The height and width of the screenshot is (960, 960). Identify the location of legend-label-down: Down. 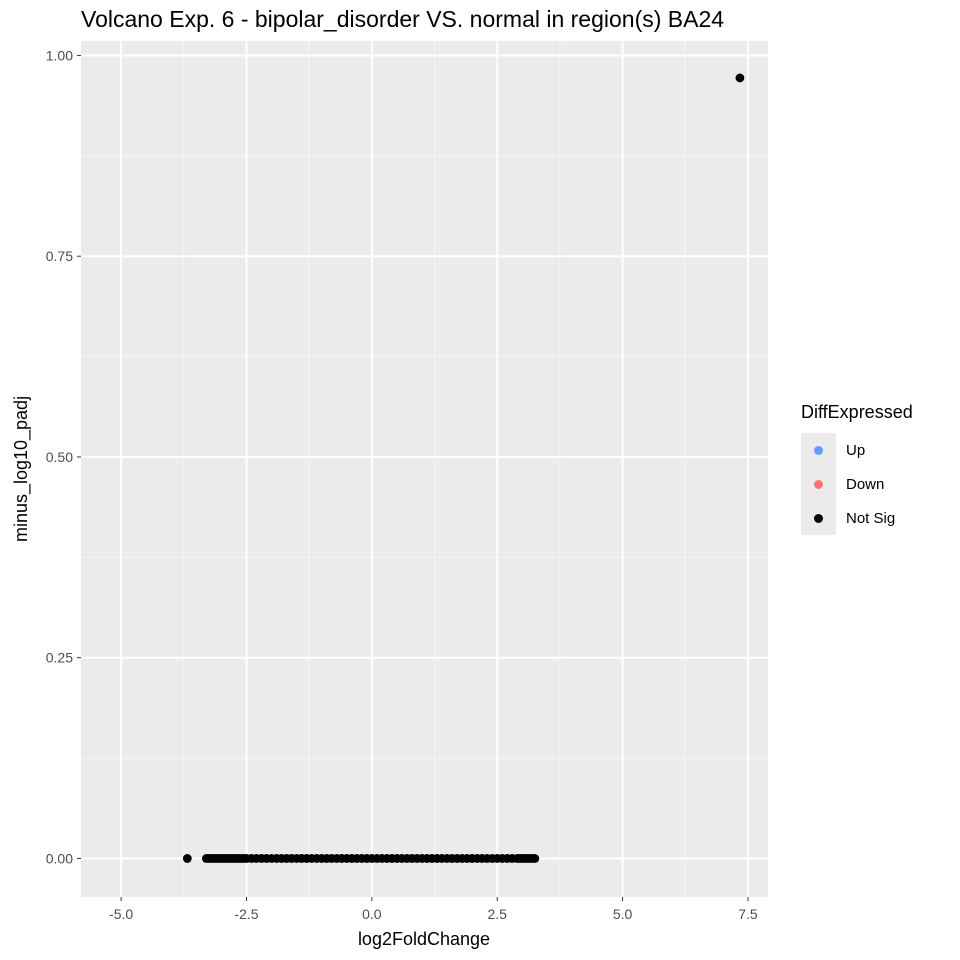
(865, 484).